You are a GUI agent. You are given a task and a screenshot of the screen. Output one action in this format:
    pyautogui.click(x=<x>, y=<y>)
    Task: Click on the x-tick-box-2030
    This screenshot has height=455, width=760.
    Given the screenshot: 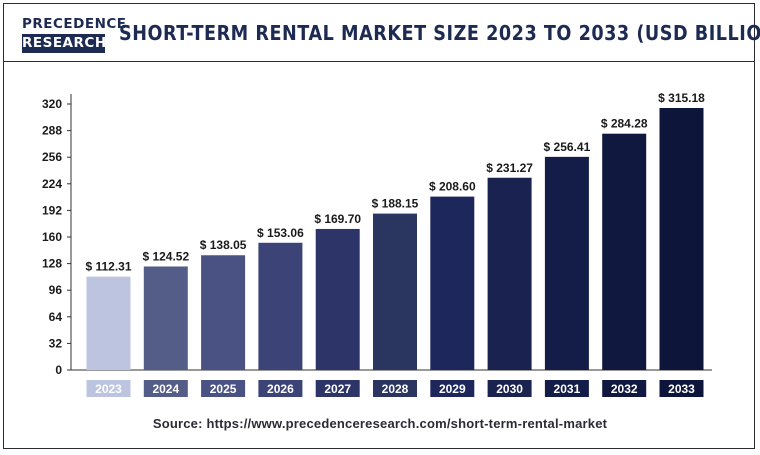 What is the action you would take?
    pyautogui.click(x=509, y=388)
    